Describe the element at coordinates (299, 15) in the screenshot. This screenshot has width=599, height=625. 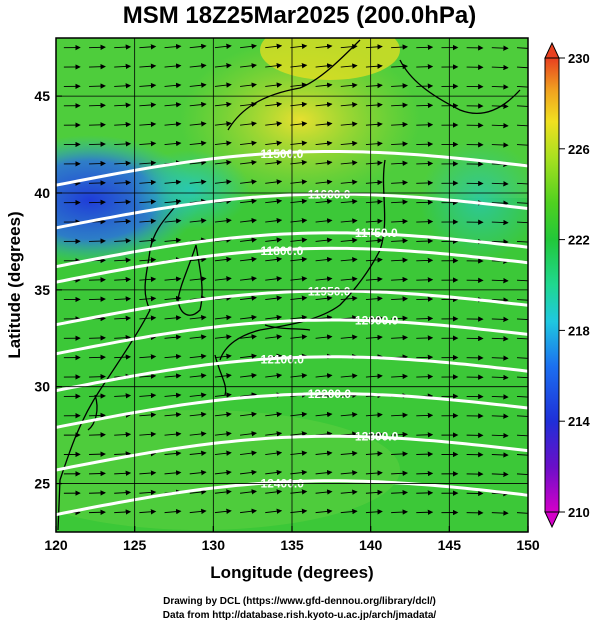
I see `map-title: MSM 18Z25Mar2025 (200.0hPa)` at that location.